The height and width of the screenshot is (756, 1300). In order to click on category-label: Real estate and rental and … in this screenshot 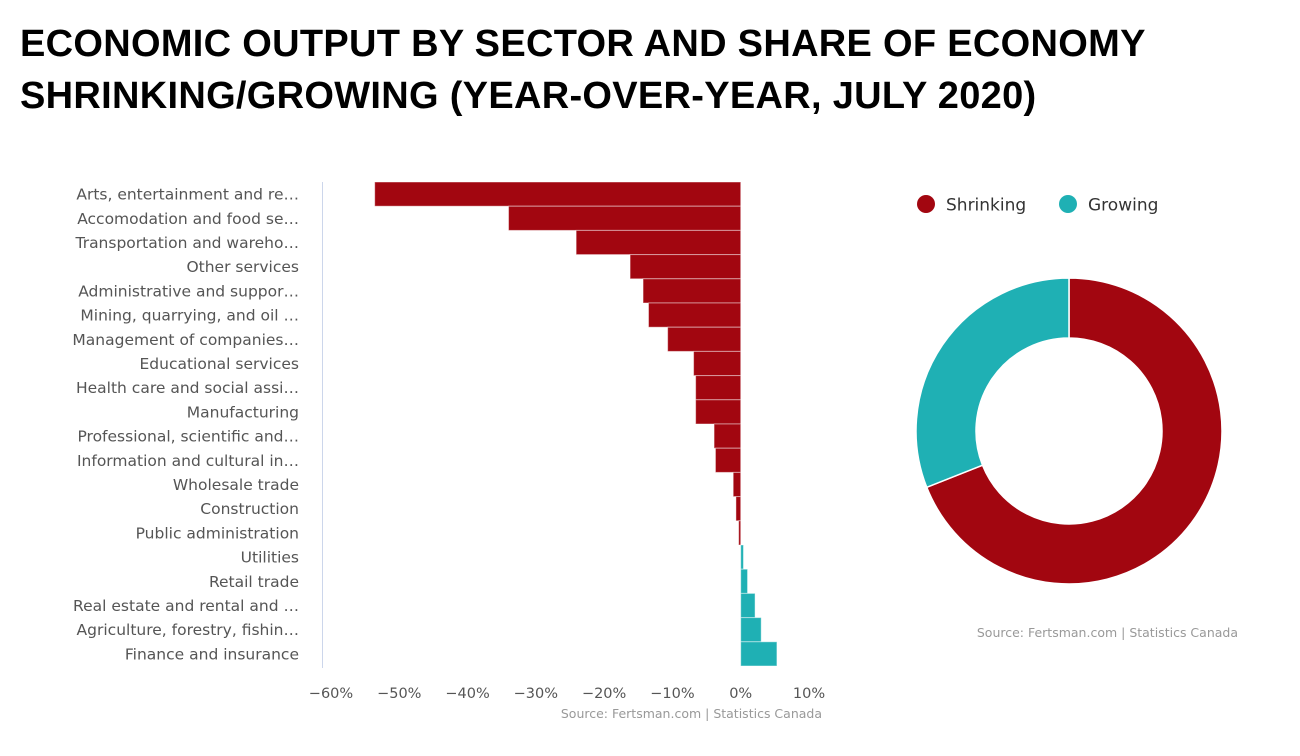, I will do `click(186, 606)`.